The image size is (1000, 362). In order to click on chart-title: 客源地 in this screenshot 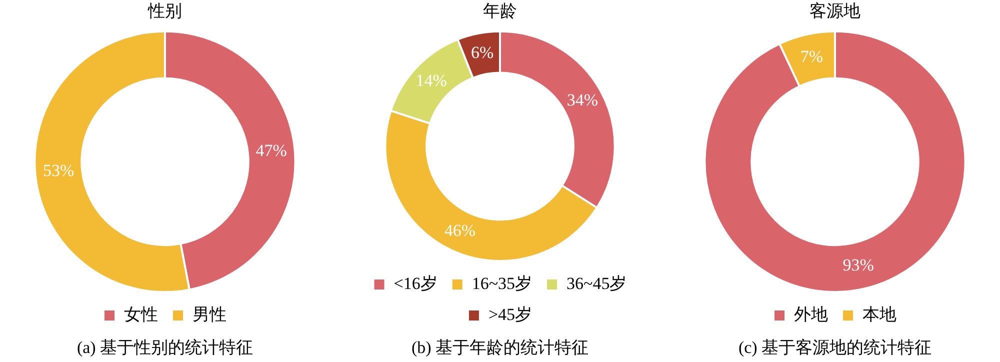, I will do `click(835, 11)`.